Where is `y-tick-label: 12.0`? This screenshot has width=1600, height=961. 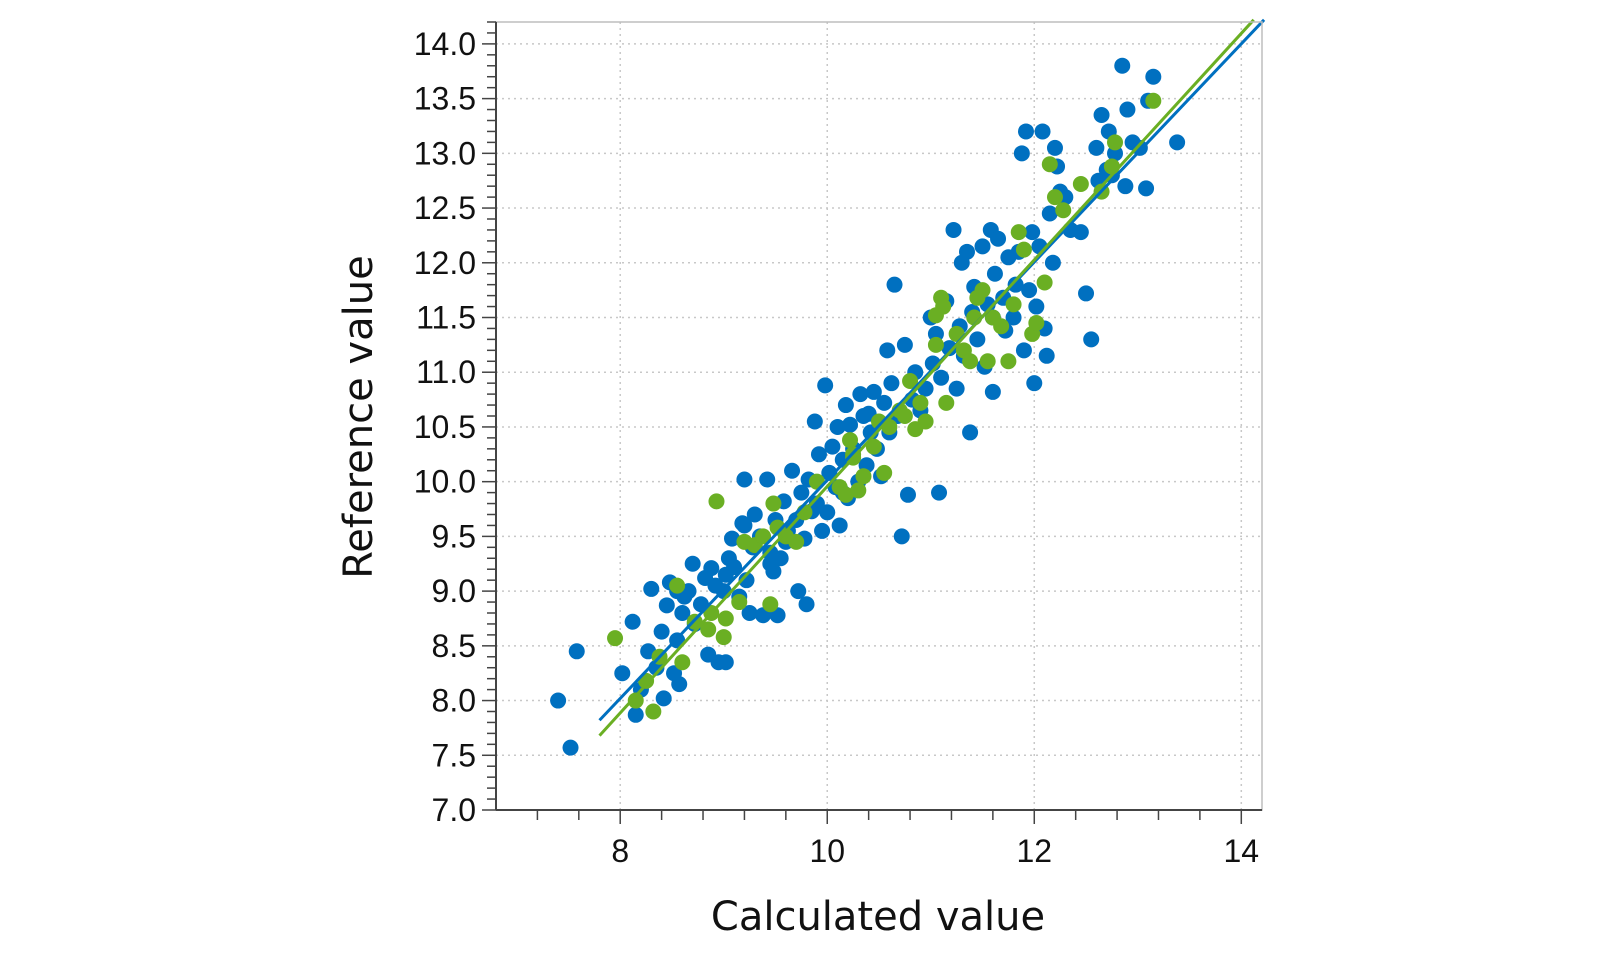
y-tick-label: 12.0 is located at coordinates (445, 263).